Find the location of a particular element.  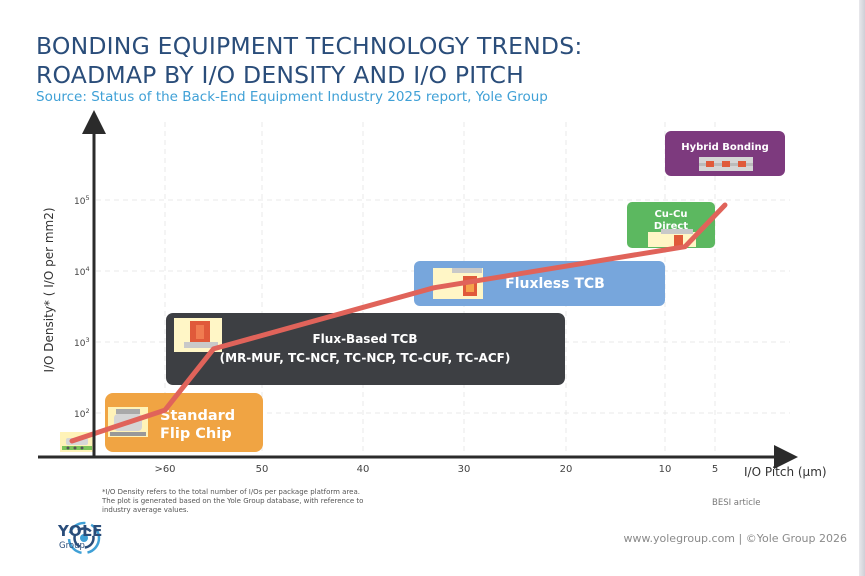

label-standard-flip-chip-line1: Standard is located at coordinates (197, 416).